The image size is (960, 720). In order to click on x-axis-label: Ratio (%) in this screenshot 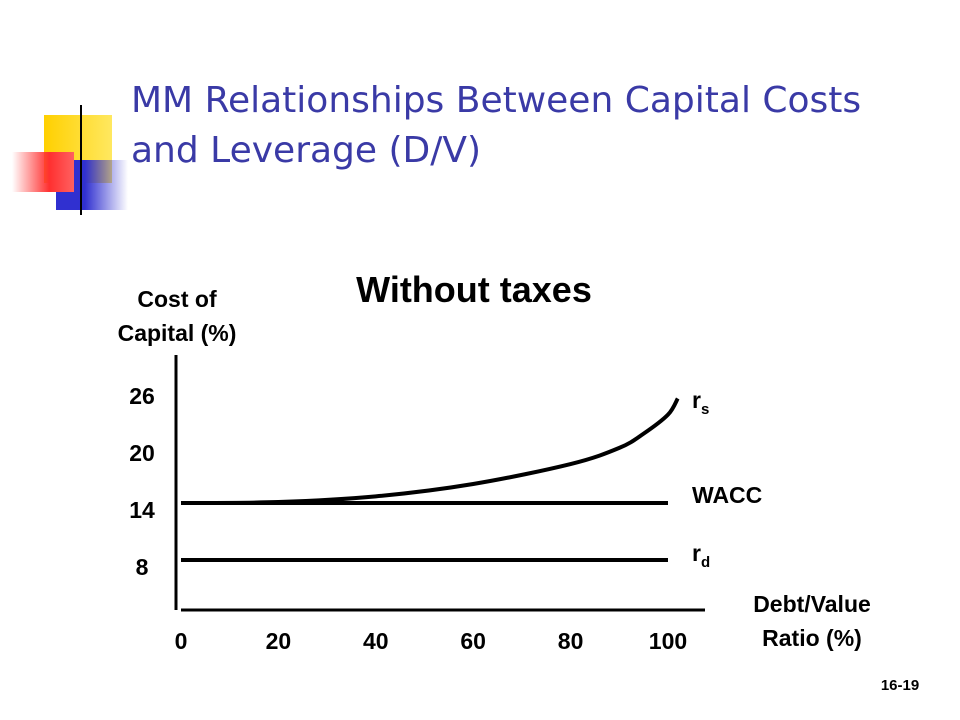, I will do `click(812, 638)`.